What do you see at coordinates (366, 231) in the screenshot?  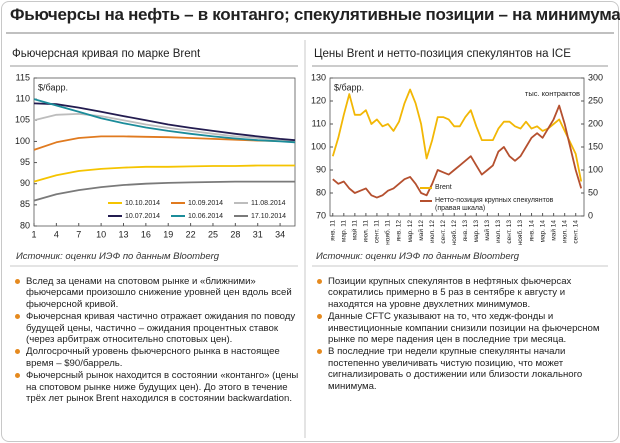 I see `x-tick-label: июл. 11` at bounding box center [366, 231].